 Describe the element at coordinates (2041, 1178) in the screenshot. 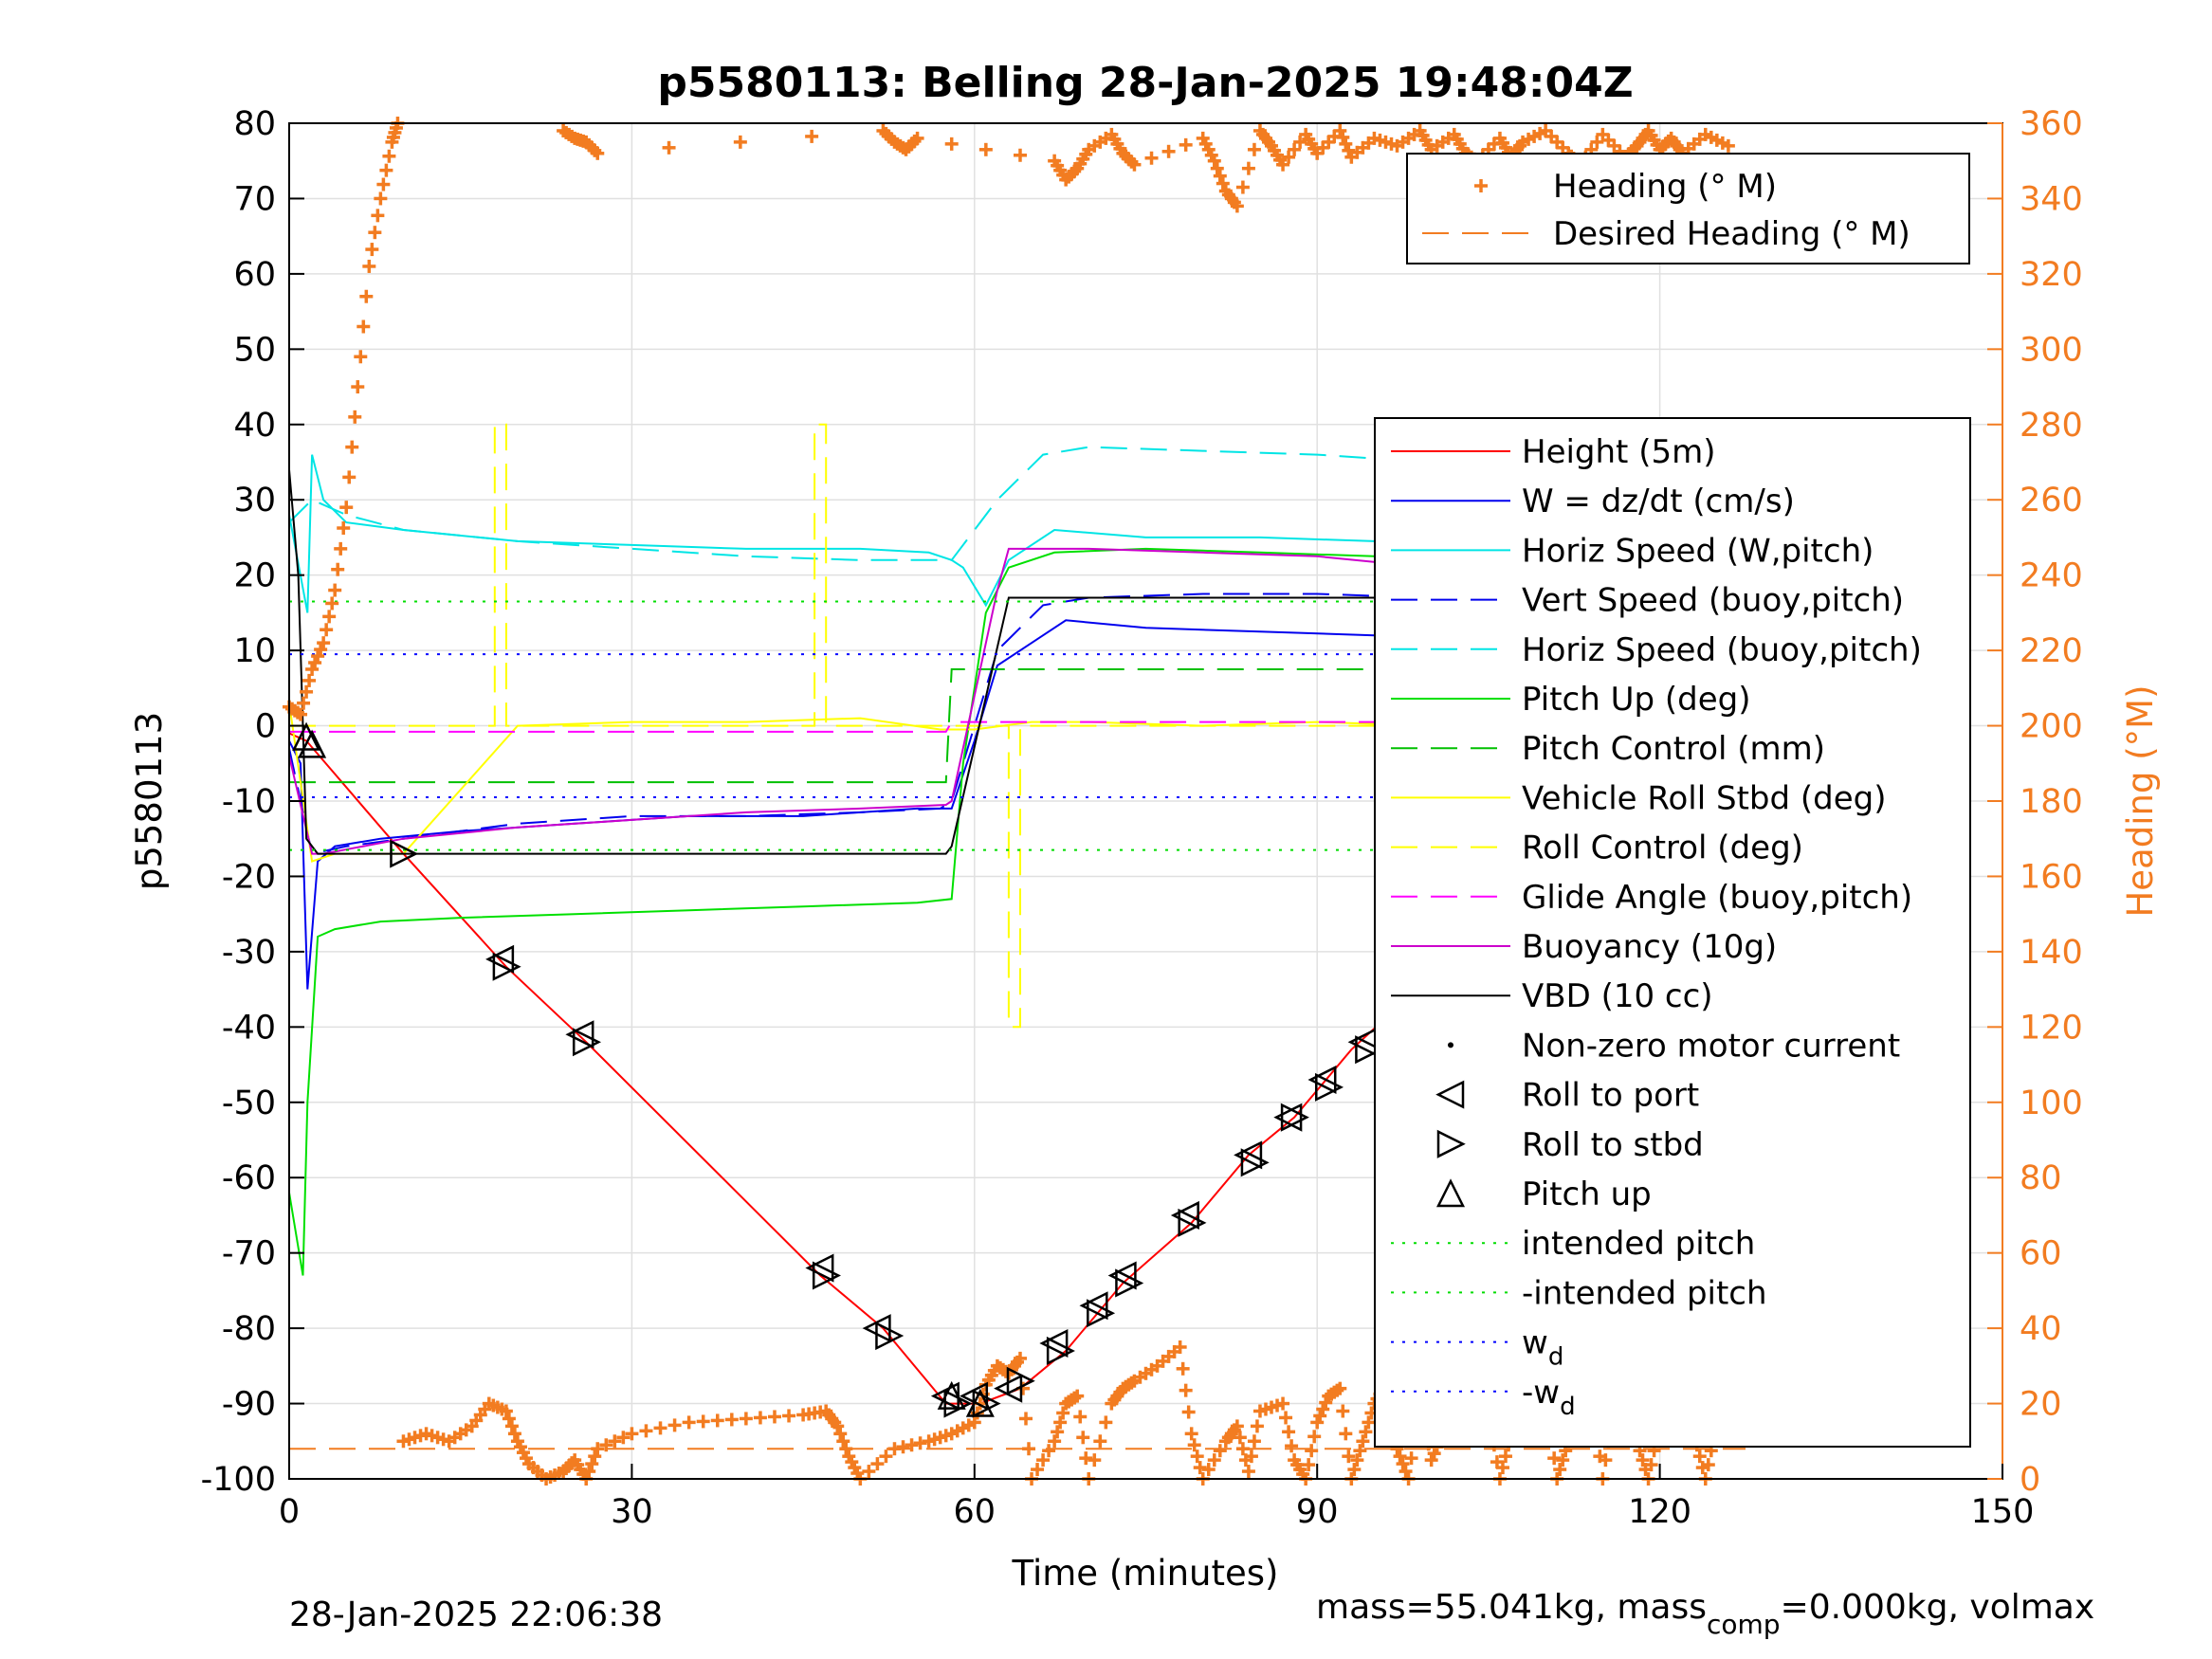

I see `y-right-tick-label: 80` at that location.